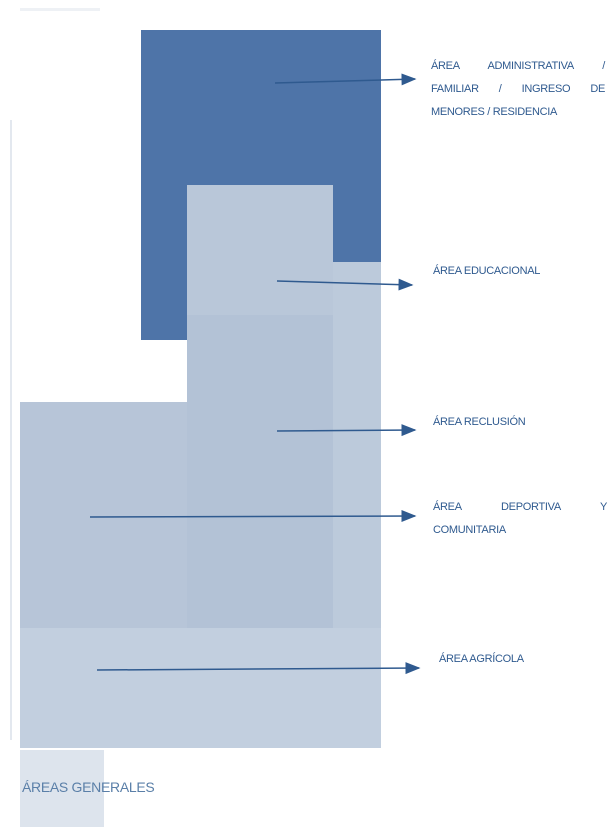  I want to click on area-agricola-block, so click(200, 688).